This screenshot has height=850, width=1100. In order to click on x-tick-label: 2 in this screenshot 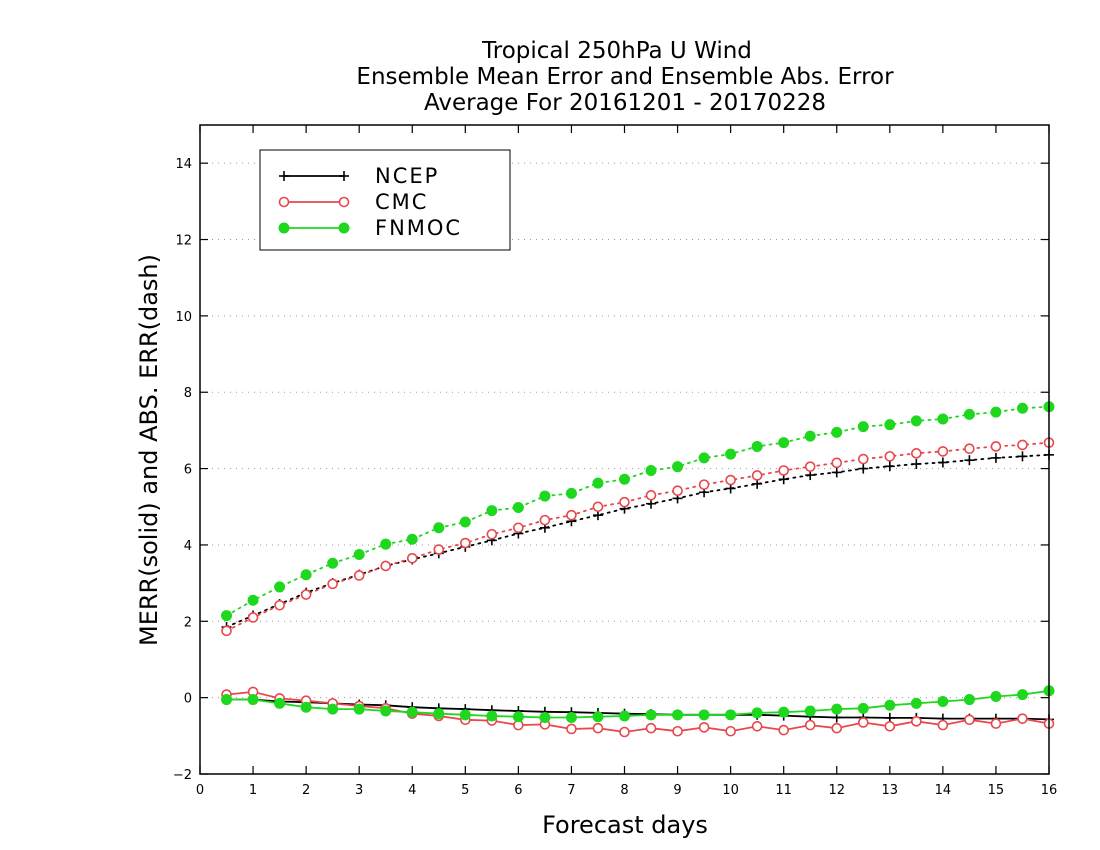, I will do `click(306, 790)`.